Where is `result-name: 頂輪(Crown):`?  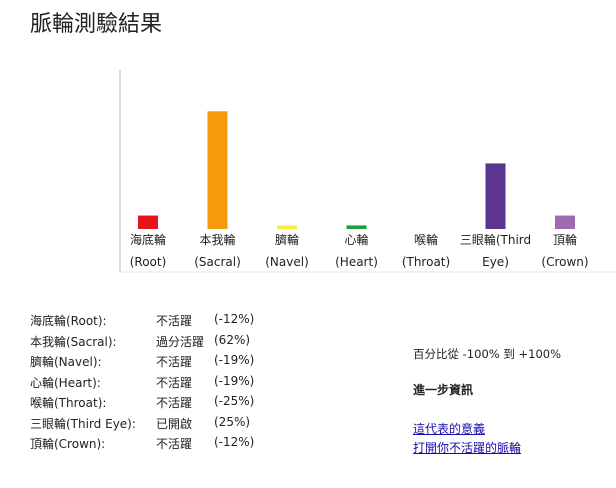
result-name: 頂輪(Crown): is located at coordinates (68, 444).